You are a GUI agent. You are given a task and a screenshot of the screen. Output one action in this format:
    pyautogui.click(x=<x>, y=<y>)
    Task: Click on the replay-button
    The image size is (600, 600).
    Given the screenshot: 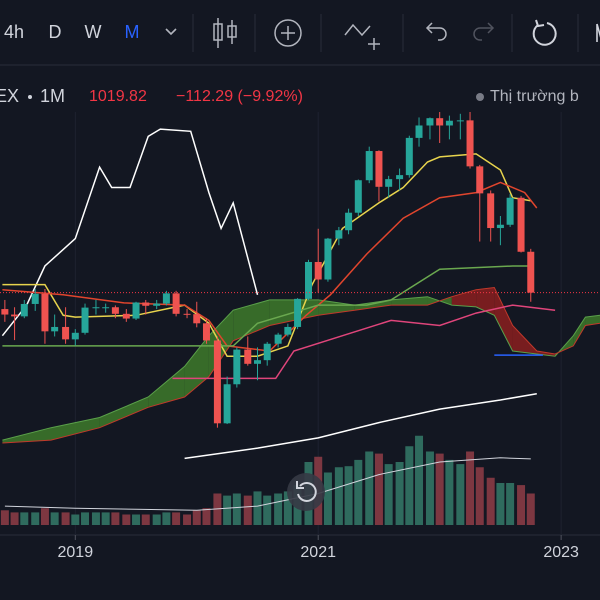 What is the action you would take?
    pyautogui.click(x=306, y=492)
    